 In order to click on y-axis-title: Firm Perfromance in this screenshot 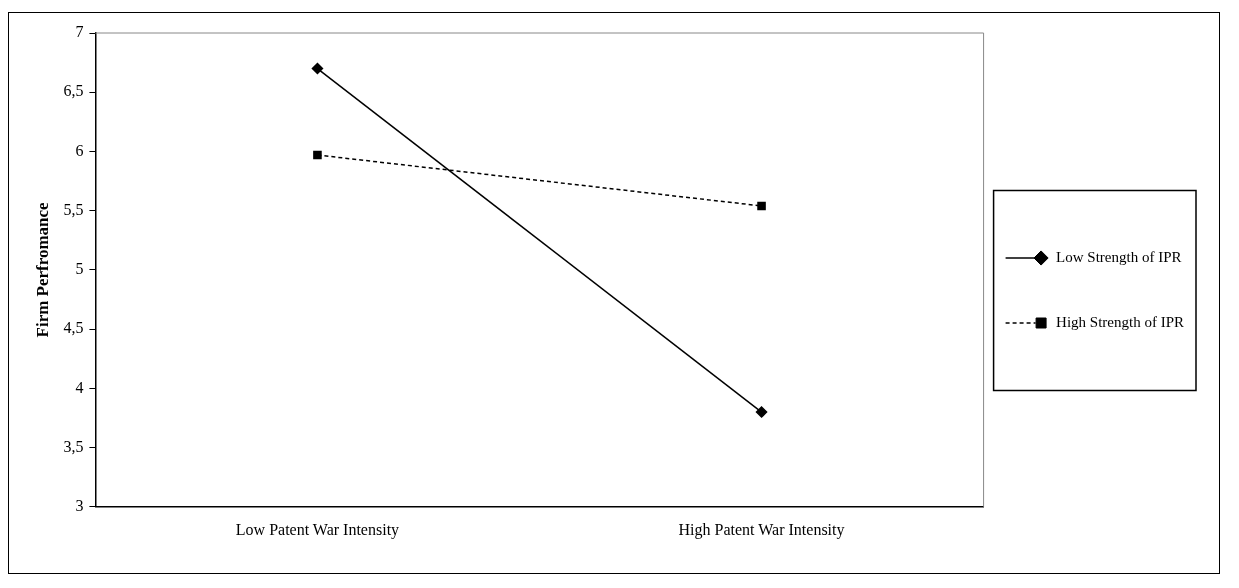, I will do `click(42, 269)`.